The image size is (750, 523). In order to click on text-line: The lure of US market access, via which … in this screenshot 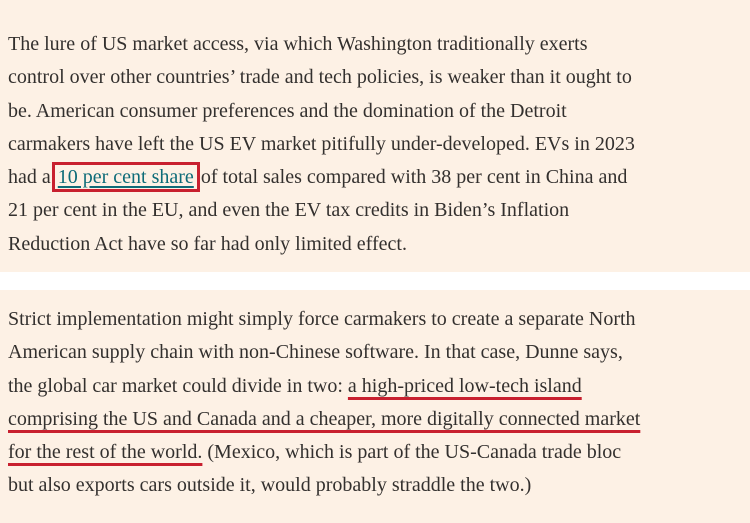, I will do `click(298, 44)`.